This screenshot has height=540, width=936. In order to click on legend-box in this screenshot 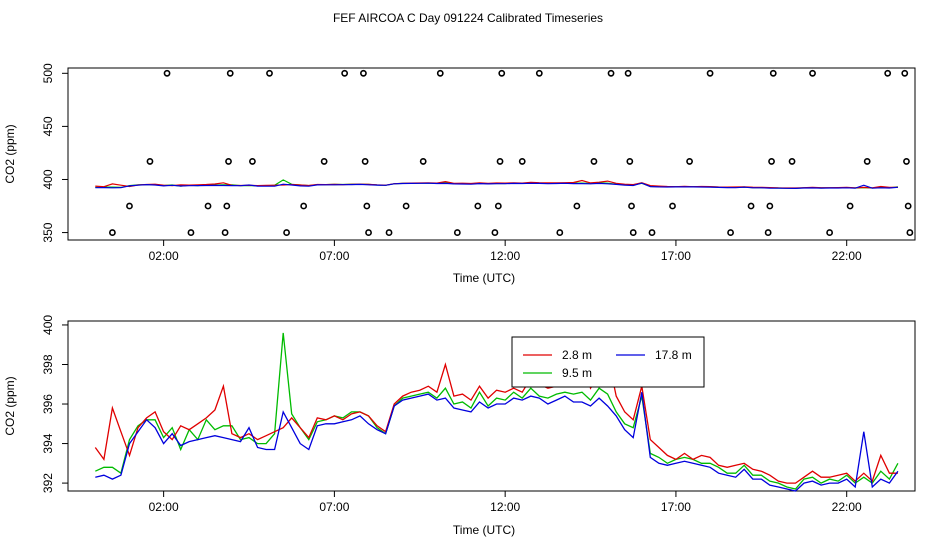, I will do `click(608, 362)`.